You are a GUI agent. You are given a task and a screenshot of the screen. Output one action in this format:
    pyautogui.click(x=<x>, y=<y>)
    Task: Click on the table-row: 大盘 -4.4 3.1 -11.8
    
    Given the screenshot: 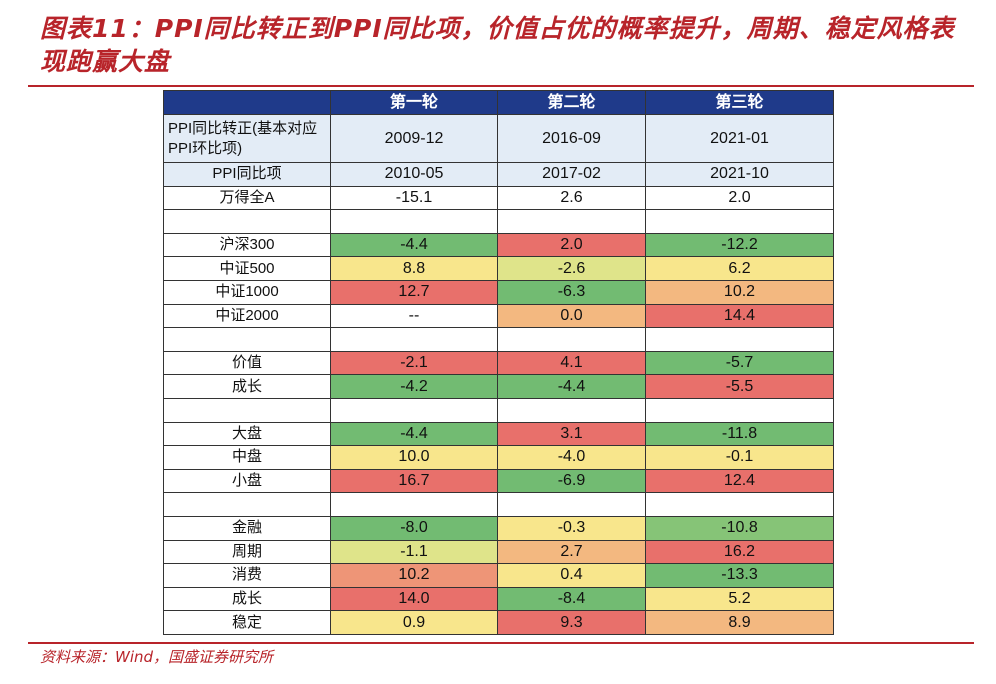 What is the action you would take?
    pyautogui.click(x=498, y=434)
    